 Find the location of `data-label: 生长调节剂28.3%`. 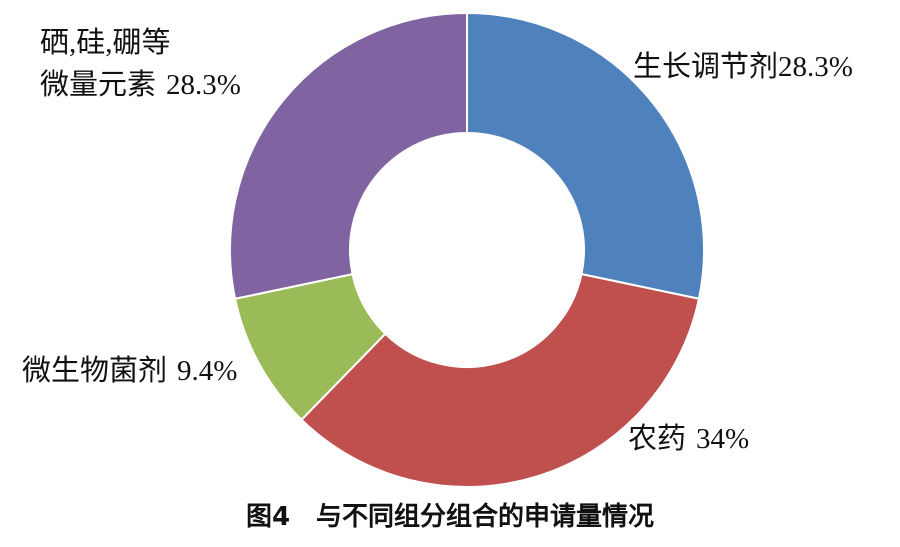

data-label: 生长调节剂28.3% is located at coordinates (743, 67).